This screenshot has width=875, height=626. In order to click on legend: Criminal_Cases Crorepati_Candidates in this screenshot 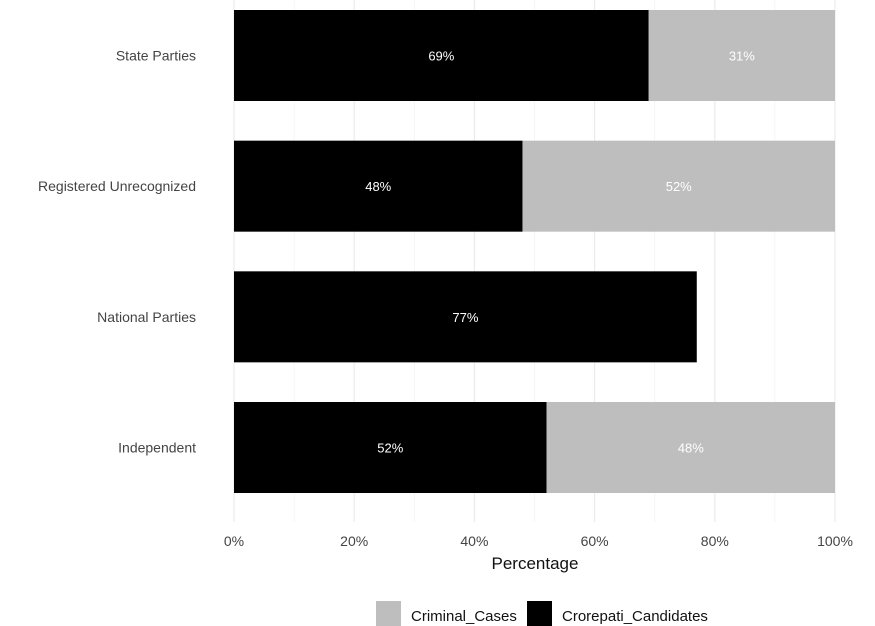, I will do `click(542, 613)`.